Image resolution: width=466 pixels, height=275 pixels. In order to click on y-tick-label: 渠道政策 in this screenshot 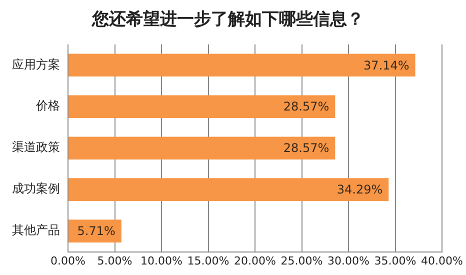, I will do `click(36, 147)`.